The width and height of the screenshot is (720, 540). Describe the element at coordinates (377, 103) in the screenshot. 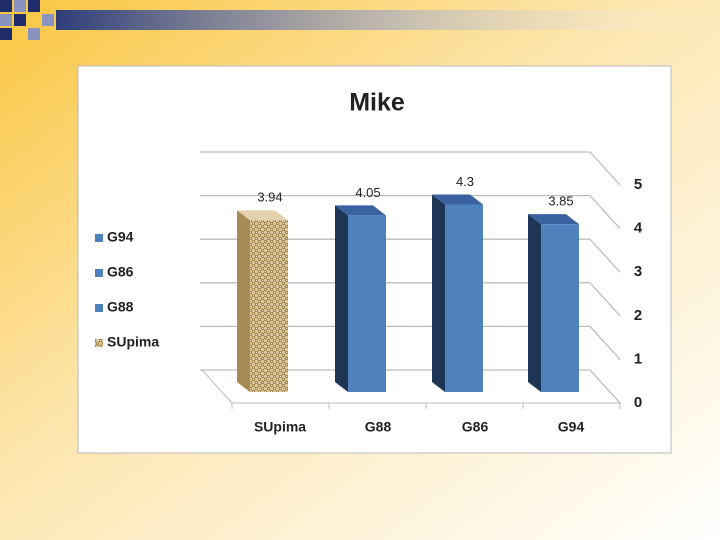

I see `chart-title: Mike` at that location.